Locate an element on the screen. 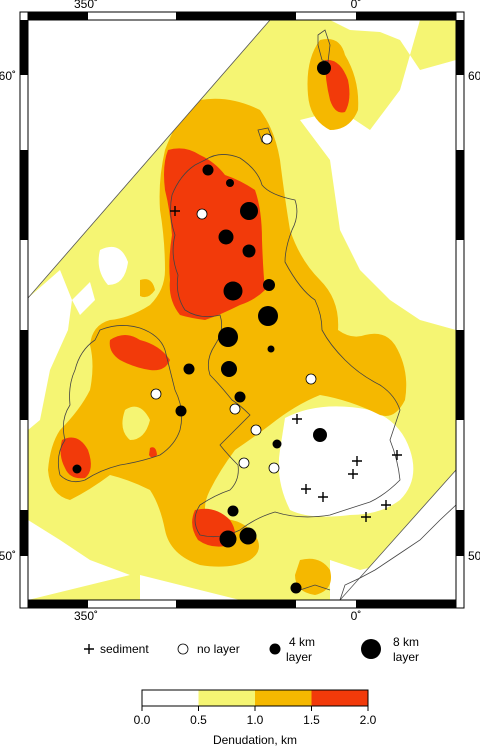 Image resolution: width=480 pixels, height=749 pixels. layer-4km-legend-label-line1: 4 km is located at coordinates (302, 642).